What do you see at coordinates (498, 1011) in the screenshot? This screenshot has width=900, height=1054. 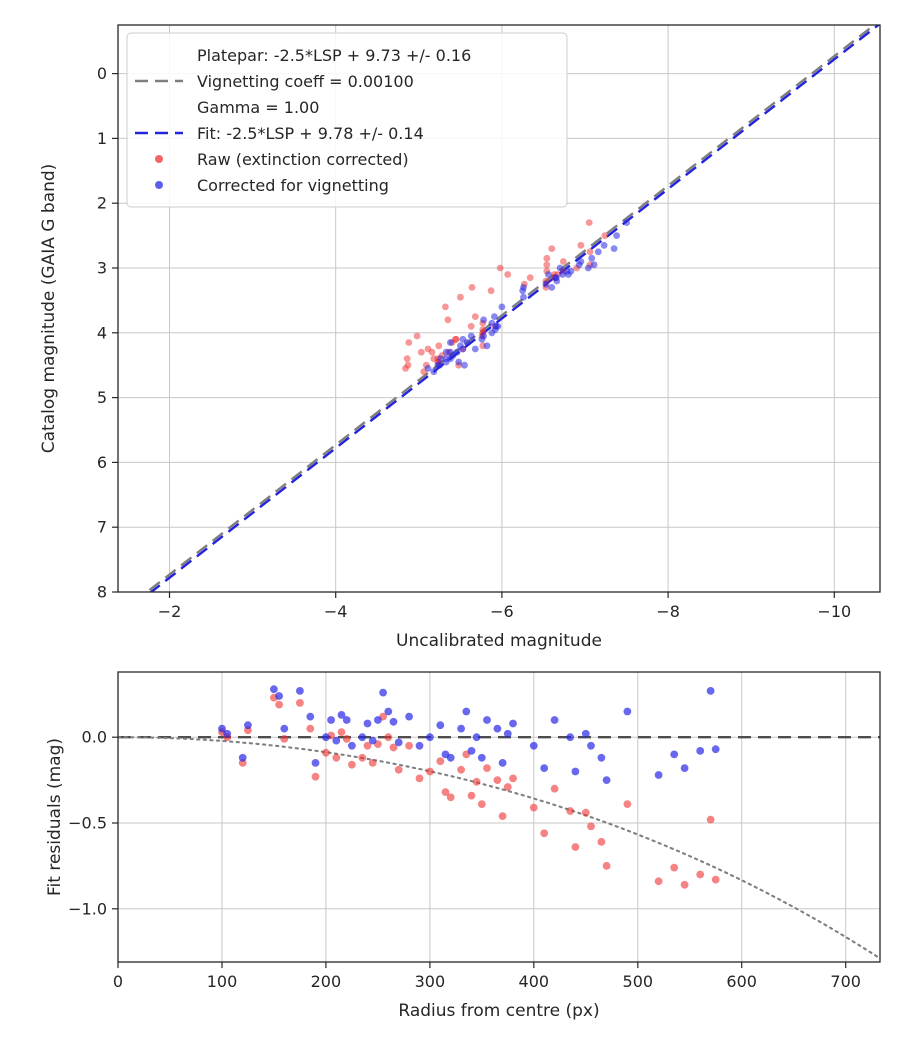 I see `x-axis-label: Radius from centre (px)` at bounding box center [498, 1011].